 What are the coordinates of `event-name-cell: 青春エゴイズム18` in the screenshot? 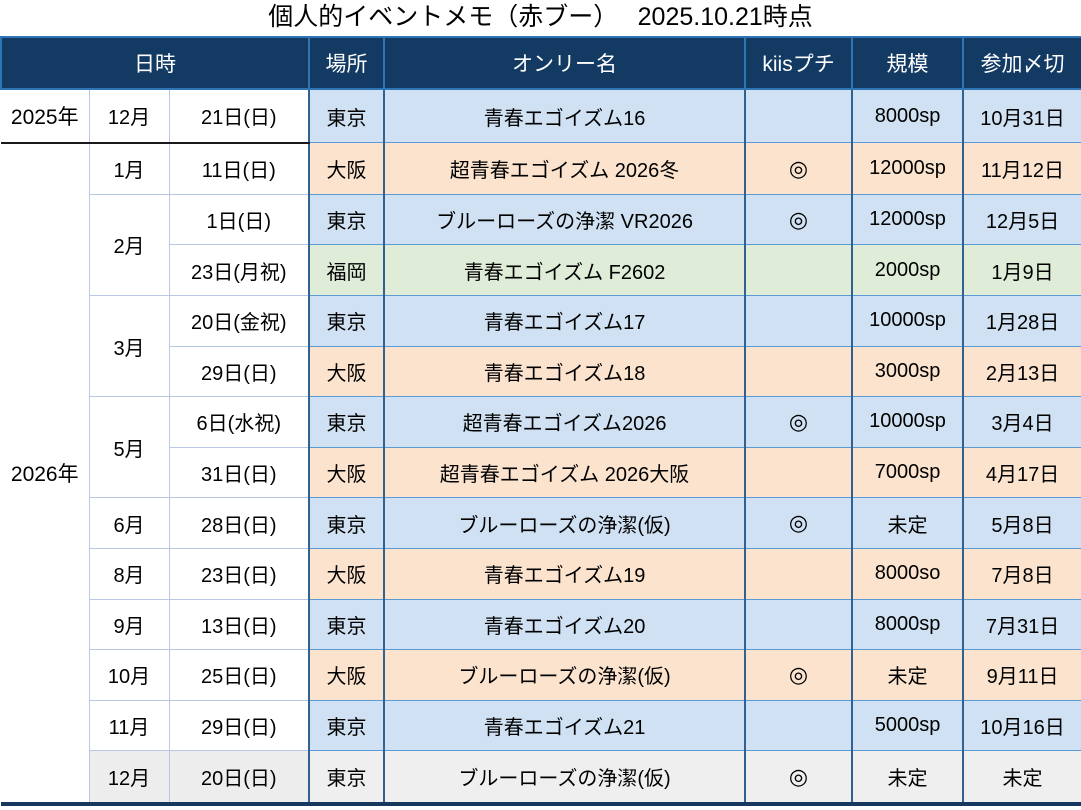 It's located at (565, 371).